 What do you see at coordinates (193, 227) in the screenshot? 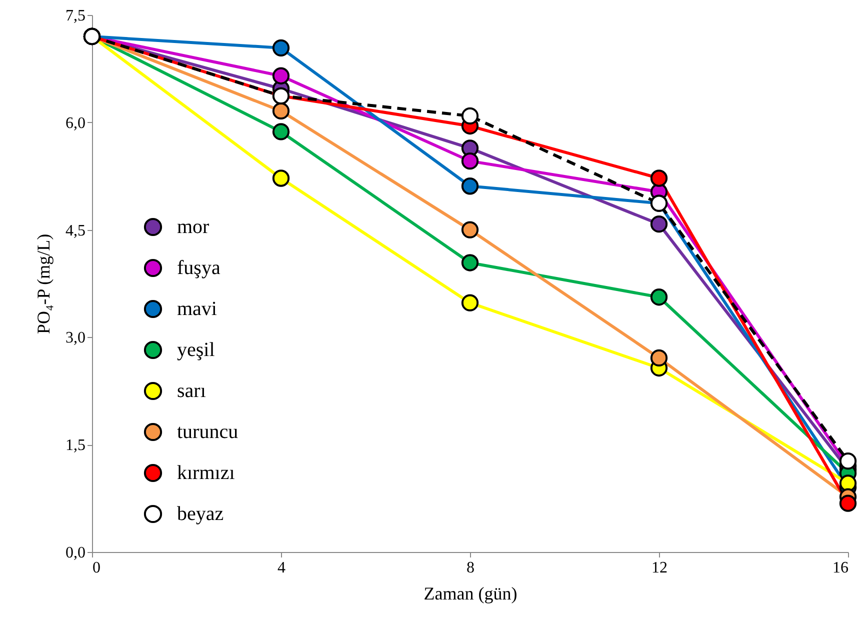
I see `legend-label: mor` at bounding box center [193, 227].